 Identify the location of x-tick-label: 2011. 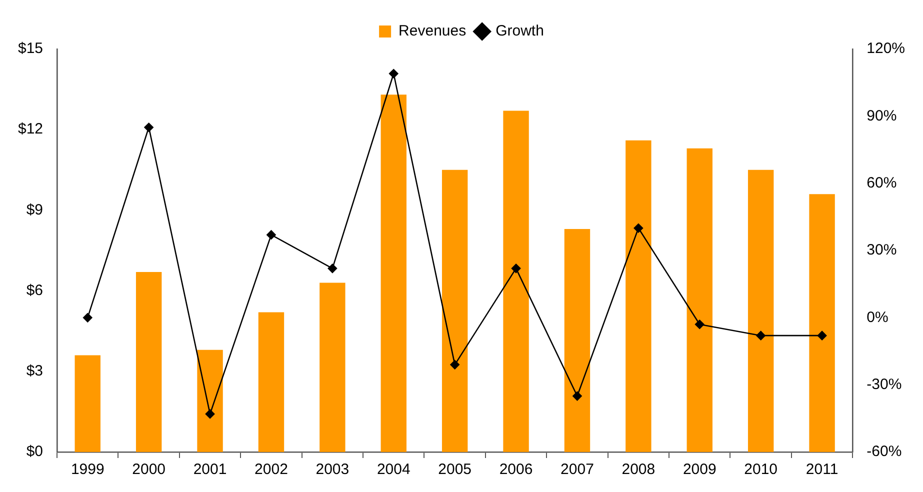
(822, 469).